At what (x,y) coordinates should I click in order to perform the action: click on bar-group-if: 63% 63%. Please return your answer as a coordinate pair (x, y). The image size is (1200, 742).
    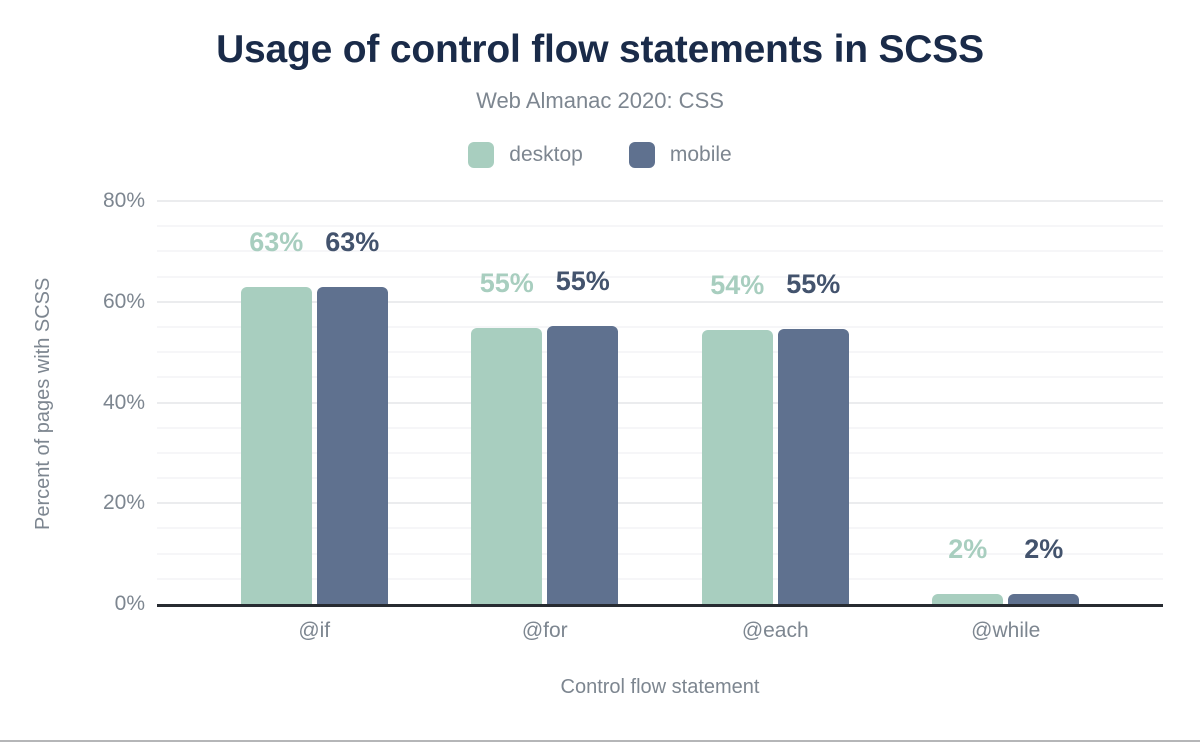
    Looking at the image, I should click on (314, 402).